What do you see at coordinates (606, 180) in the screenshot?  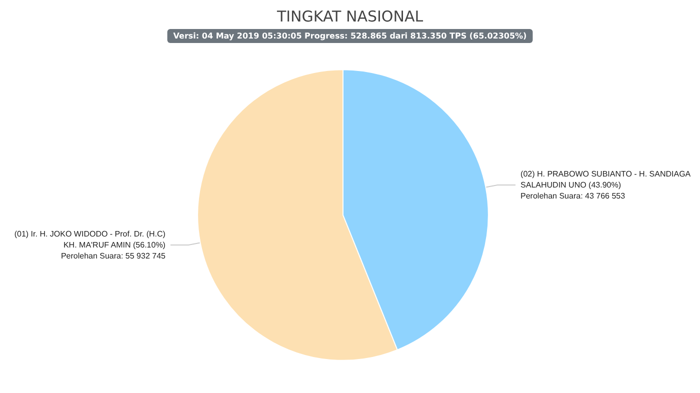 I see `slice-label: (02) H. PRABOWO SUBIANTO - H. SANDIAGA SALAHUDIN UNO (43.90%)` at bounding box center [606, 180].